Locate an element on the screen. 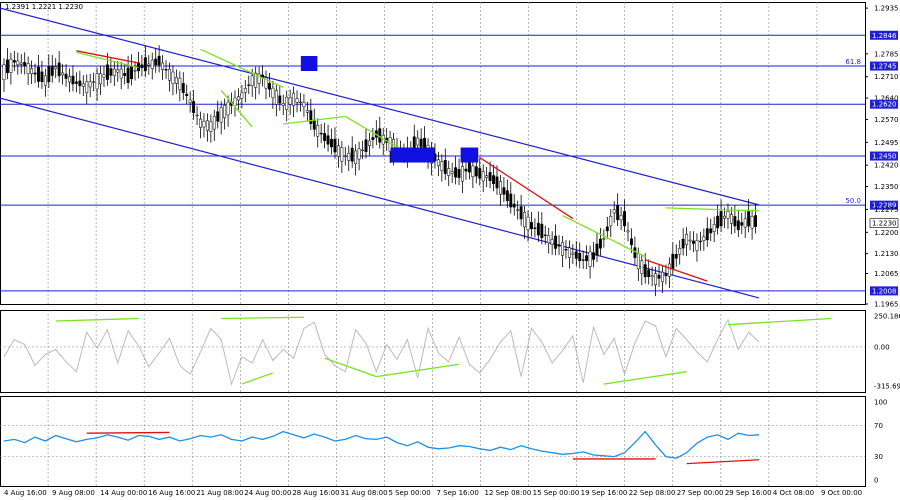 The width and height of the screenshot is (900, 500). cci-pane is located at coordinates (432, 351).